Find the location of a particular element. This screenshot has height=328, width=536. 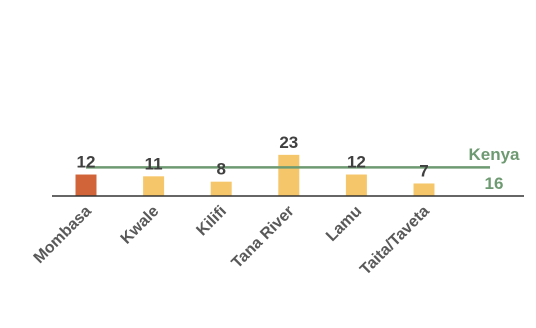

bar-kwale is located at coordinates (154, 186).